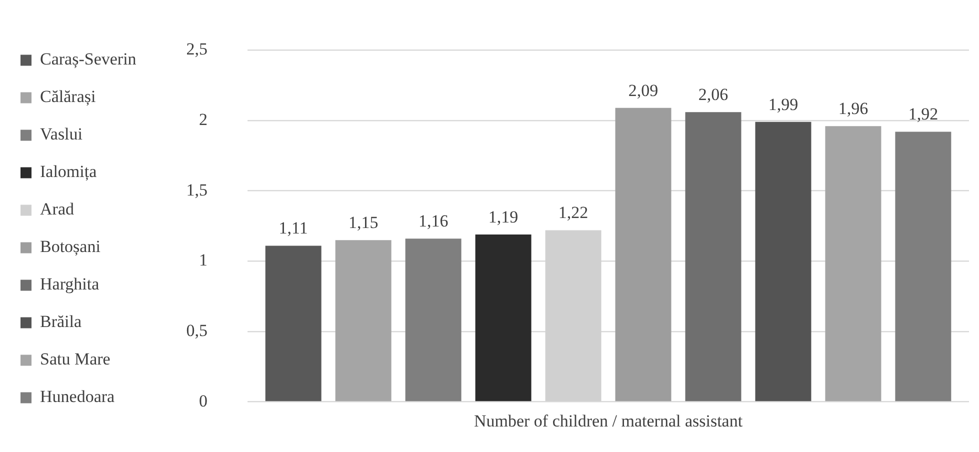  What do you see at coordinates (78, 396) in the screenshot?
I see `legend-label: Hunedoara` at bounding box center [78, 396].